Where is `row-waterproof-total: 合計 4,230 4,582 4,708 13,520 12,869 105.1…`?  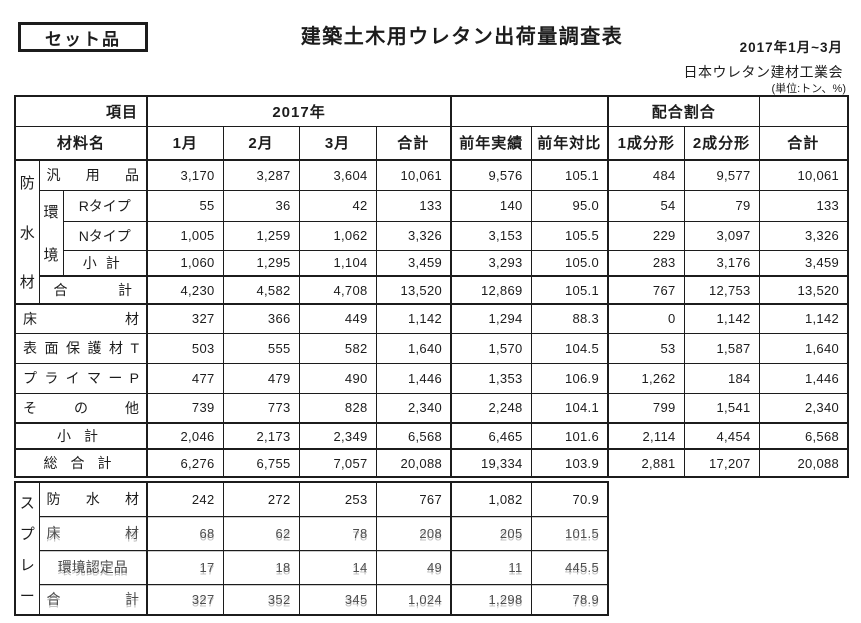 row-waterproof-total: 合計 4,230 4,582 4,708 13,520 12,869 105.1… is located at coordinates (432, 290).